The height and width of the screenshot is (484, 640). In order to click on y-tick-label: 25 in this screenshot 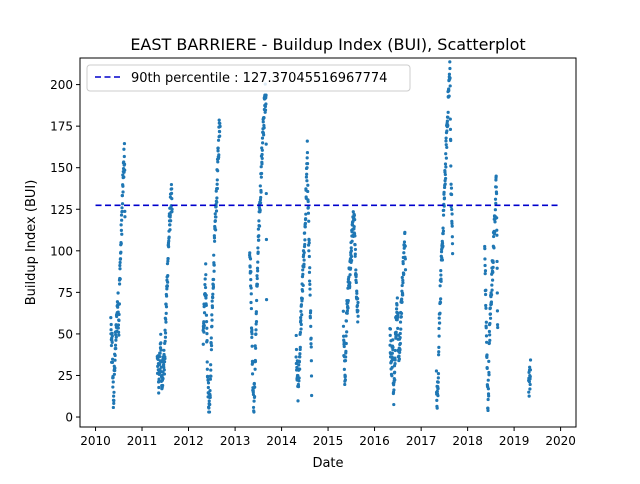, I will do `click(65, 376)`.